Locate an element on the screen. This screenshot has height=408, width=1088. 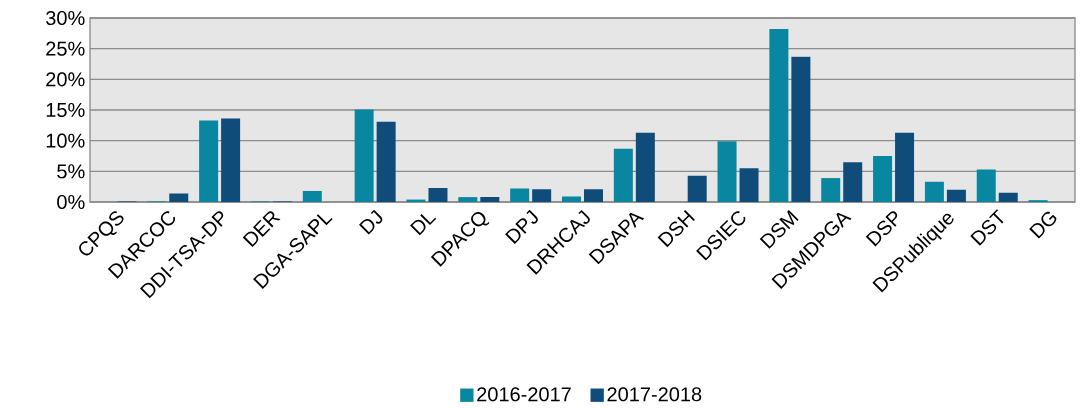
x-tick-label: DJ is located at coordinates (371, 222).